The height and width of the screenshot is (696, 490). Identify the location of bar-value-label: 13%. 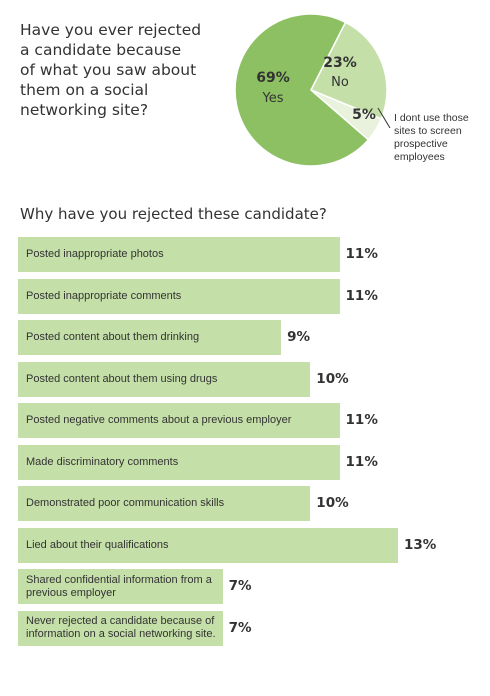
(420, 544).